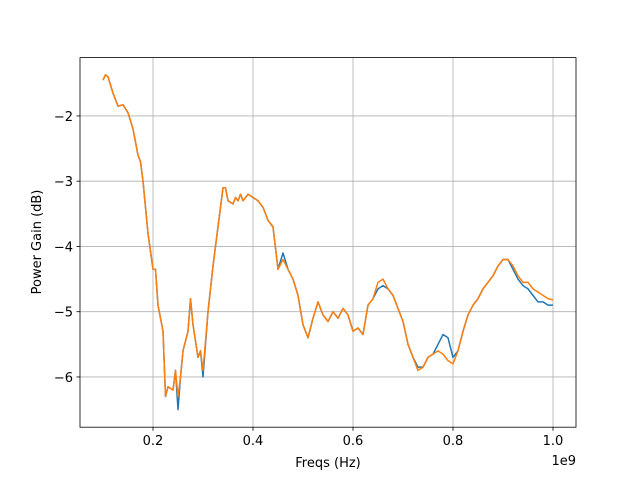 This screenshot has height=480, width=640. I want to click on x-tick-label: 0.8, so click(453, 441).